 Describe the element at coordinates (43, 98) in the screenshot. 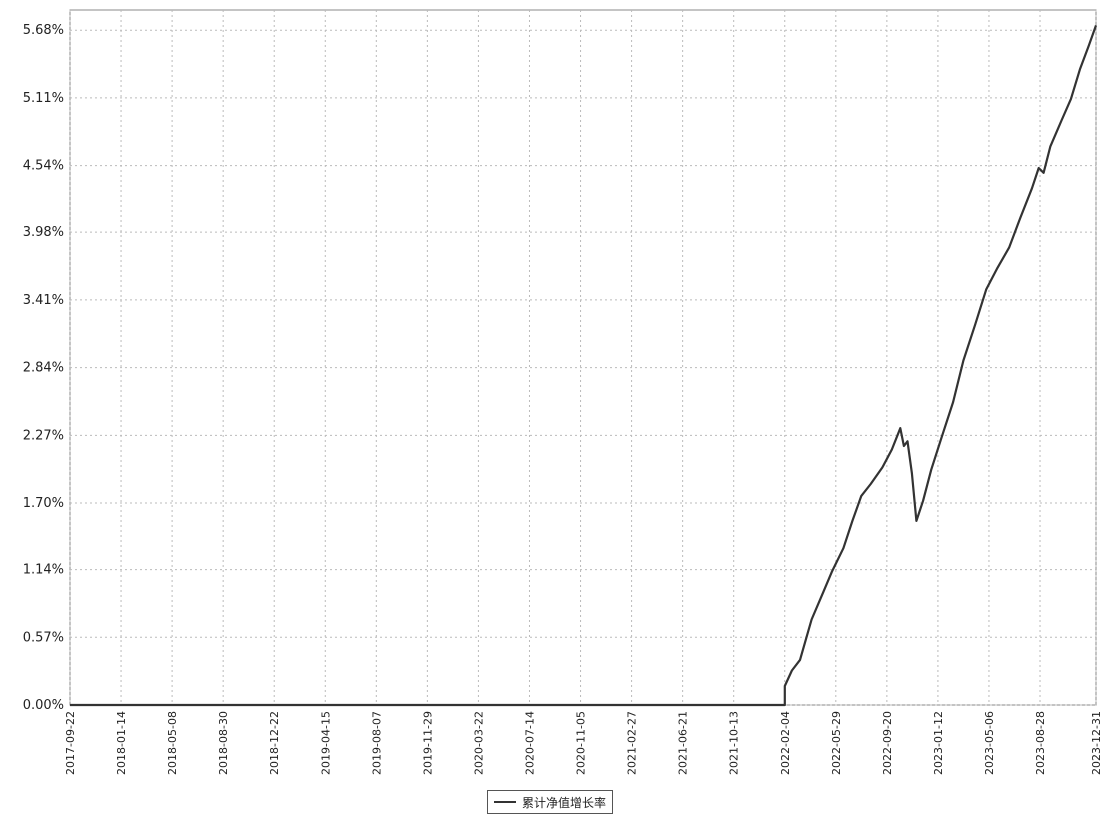

I see `y-tick-label: 5.11%` at that location.